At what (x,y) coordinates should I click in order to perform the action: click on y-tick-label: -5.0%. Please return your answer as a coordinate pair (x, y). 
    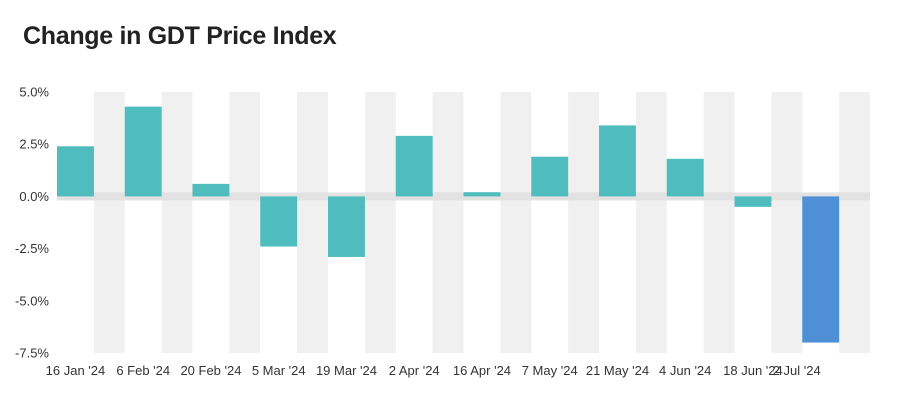
    Looking at the image, I should click on (32, 300).